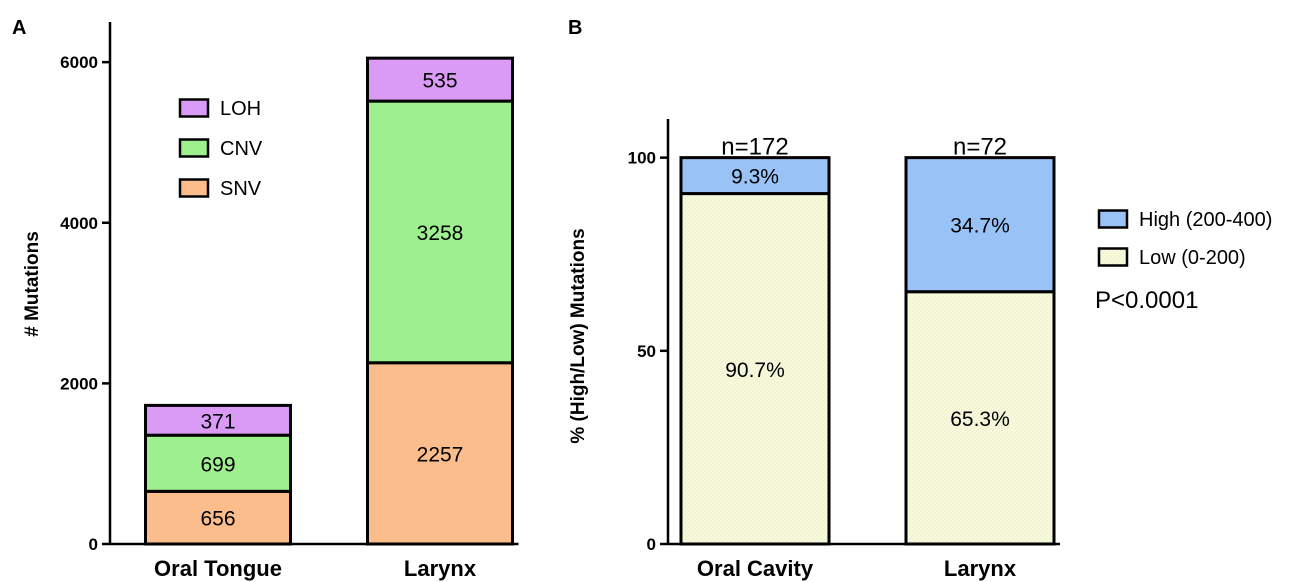  I want to click on data-label-high-200-400: 9.3%, so click(755, 177).